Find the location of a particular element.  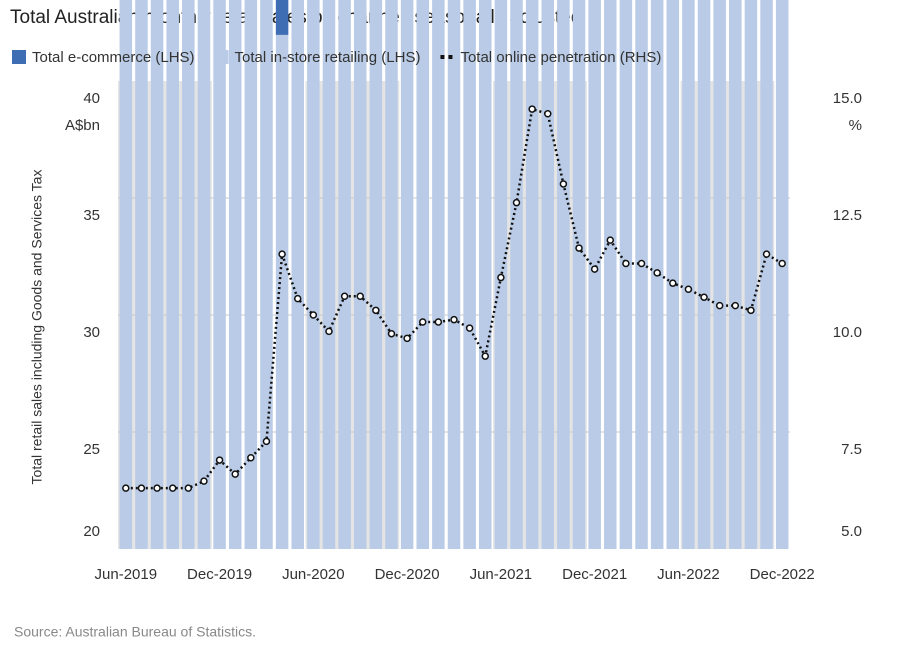

x-tick-label: Dec-2021 is located at coordinates (594, 574).